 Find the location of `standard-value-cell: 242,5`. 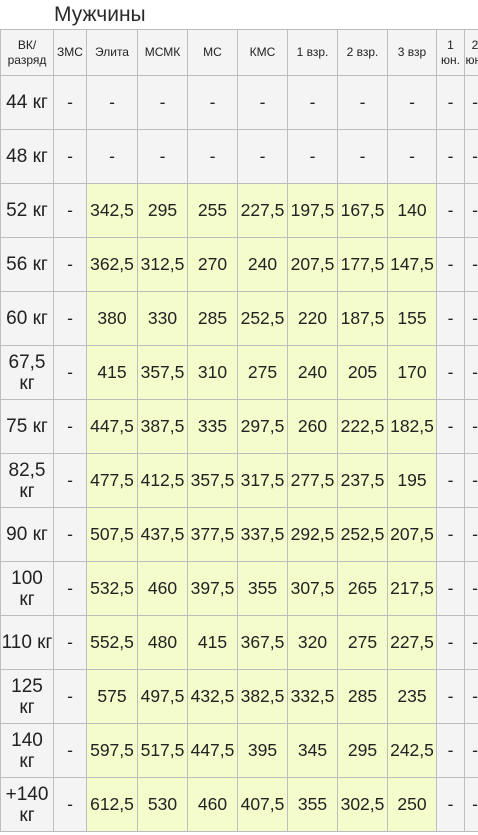

standard-value-cell: 242,5 is located at coordinates (412, 750).